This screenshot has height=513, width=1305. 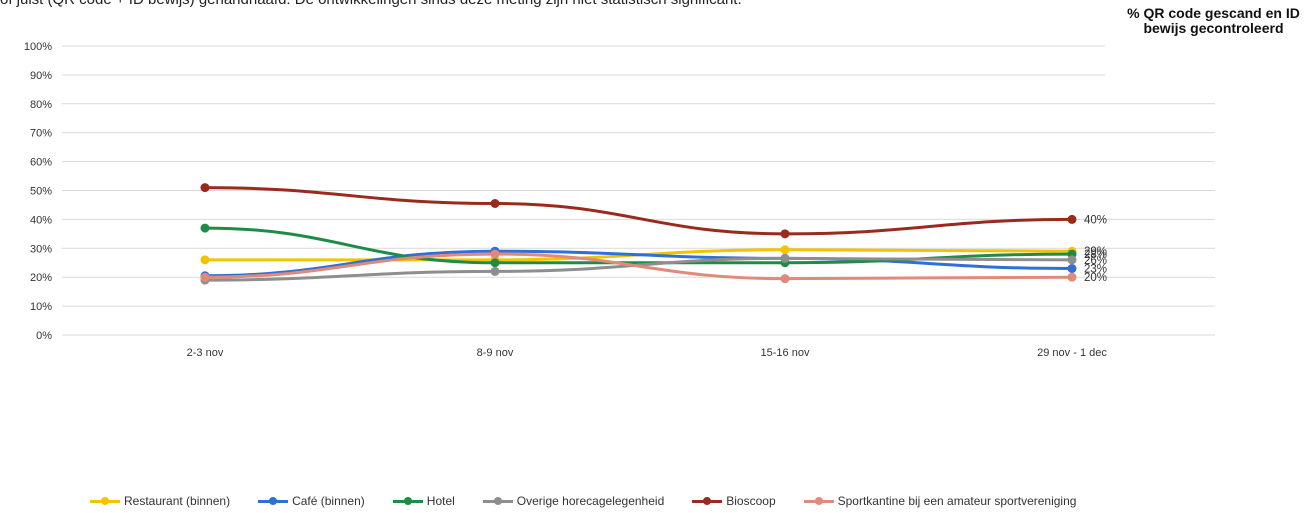 What do you see at coordinates (177, 501) in the screenshot?
I see `legend-label: Restaurant (binnen)` at bounding box center [177, 501].